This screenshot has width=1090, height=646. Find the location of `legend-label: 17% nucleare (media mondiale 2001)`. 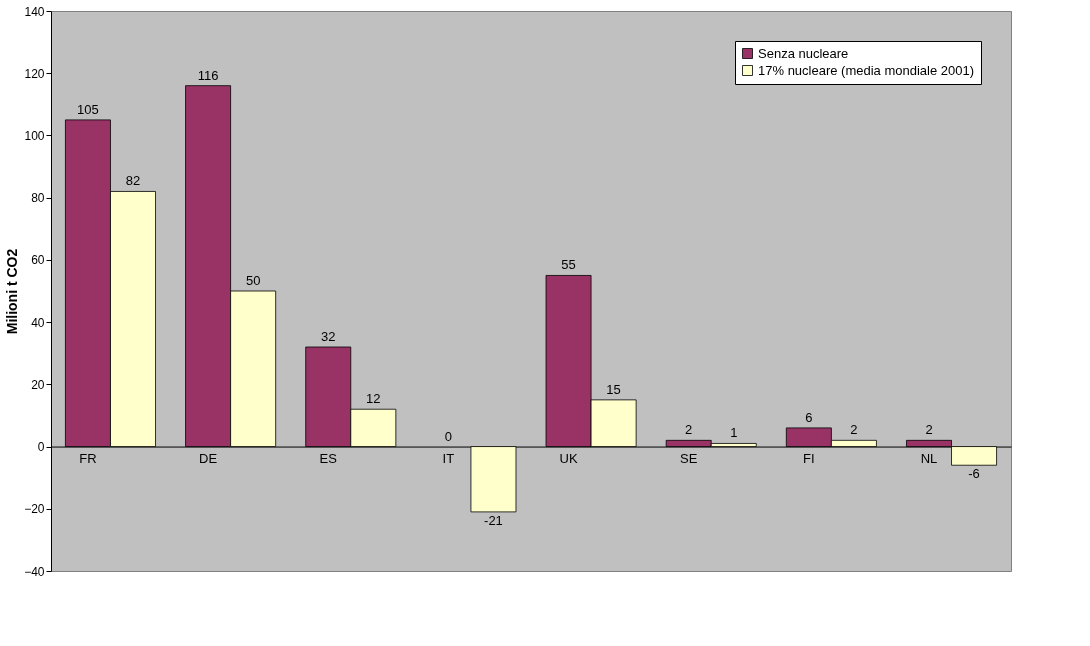

legend-label: 17% nucleare (media mondiale 2001) is located at coordinates (866, 70).